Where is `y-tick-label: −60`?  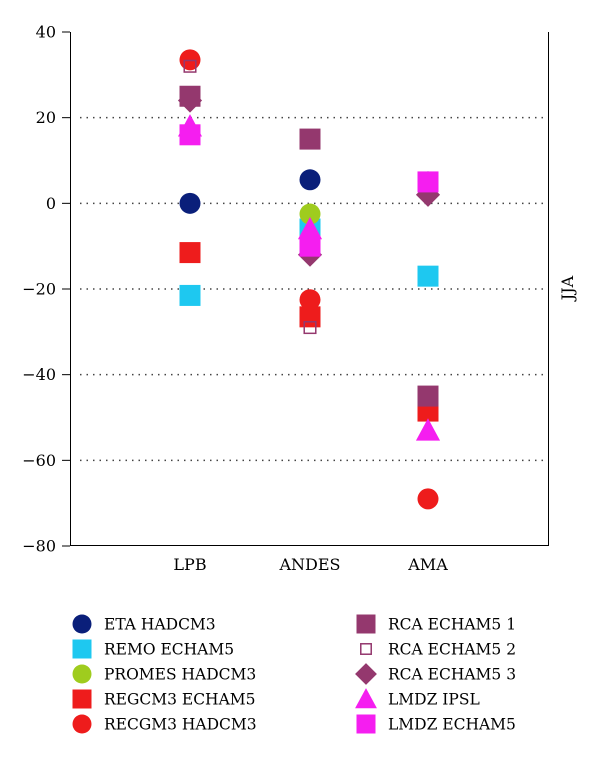
y-tick-label: −60 is located at coordinates (39, 460).